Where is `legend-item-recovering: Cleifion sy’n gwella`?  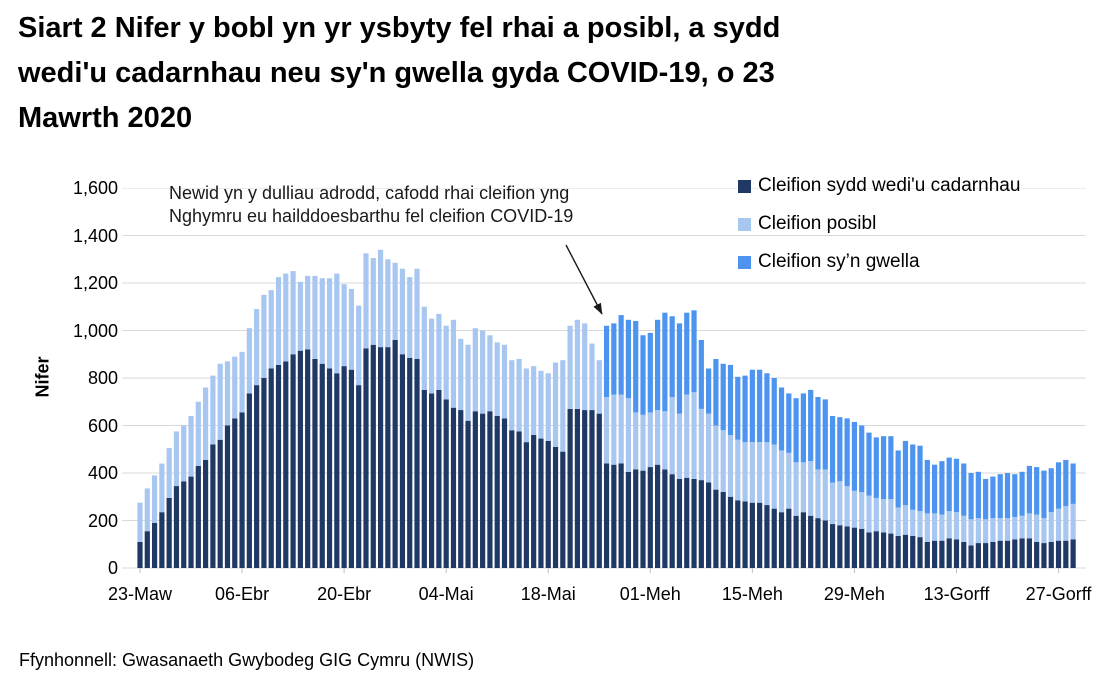
legend-item-recovering: Cleifion sy’n gwella is located at coordinates (829, 262).